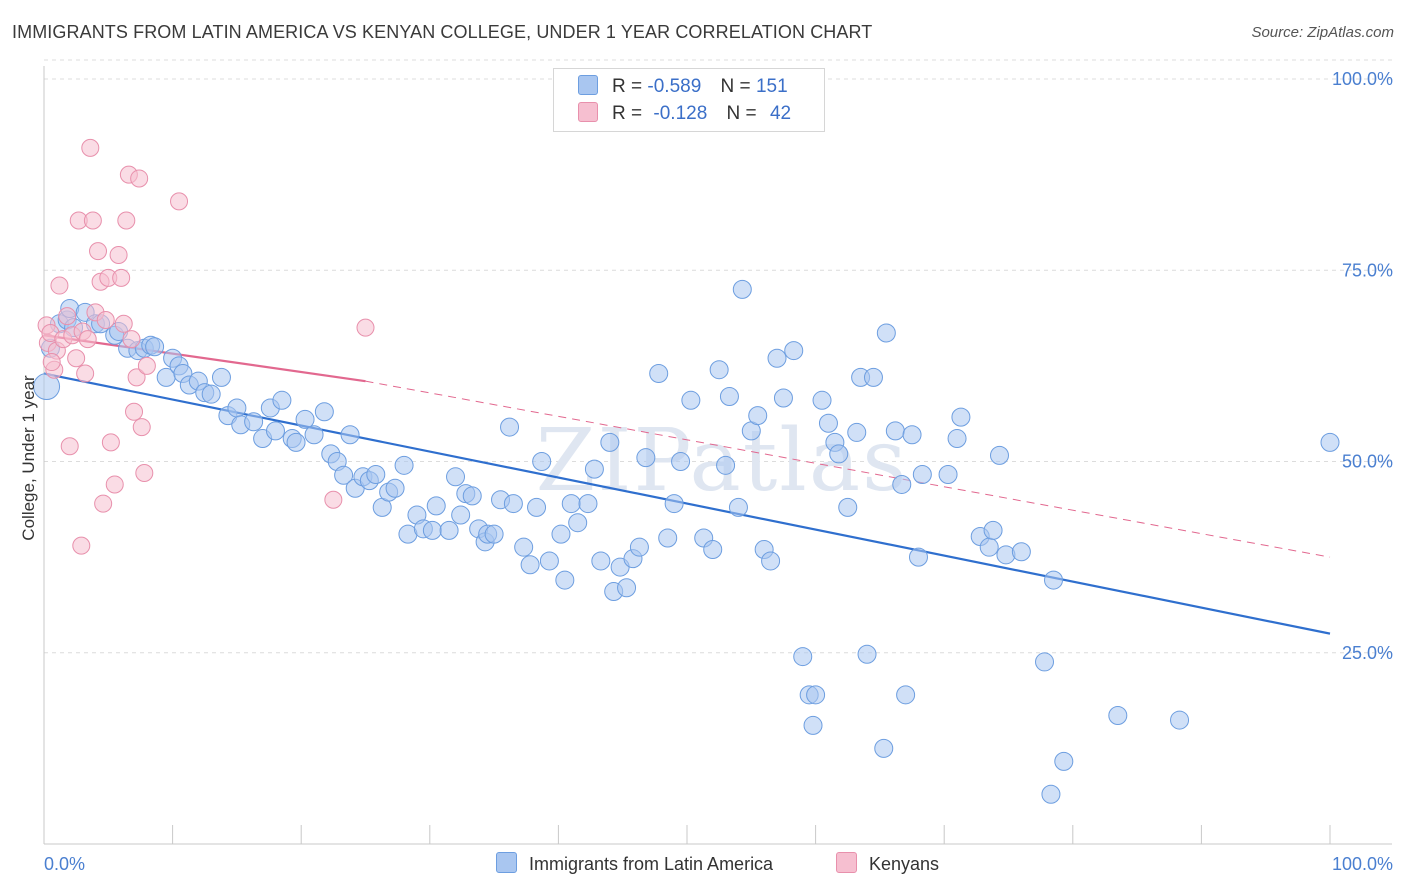  I want to click on bottom-legend-swatch-blue, so click(506, 862).